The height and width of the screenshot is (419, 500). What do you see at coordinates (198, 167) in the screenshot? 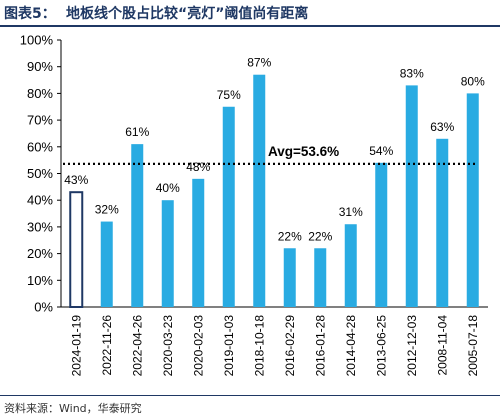
I see `data-label: 48%` at bounding box center [198, 167].